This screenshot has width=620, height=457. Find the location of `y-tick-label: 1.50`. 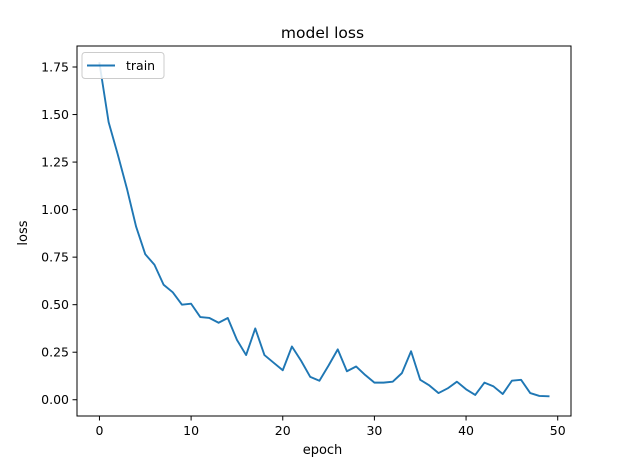

y-tick-label: 1.50 is located at coordinates (55, 114).